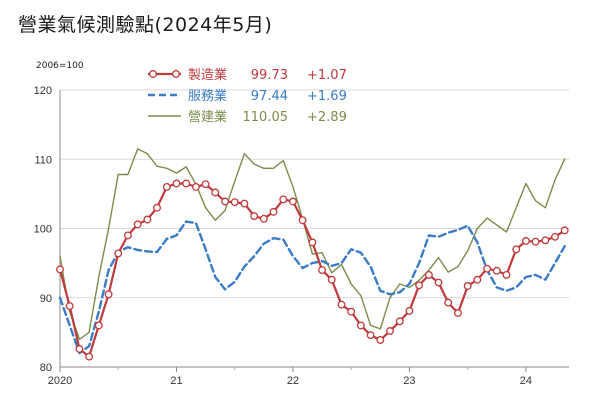 The width and height of the screenshot is (600, 400). What do you see at coordinates (176, 381) in the screenshot?
I see `x-tick-label: 21` at bounding box center [176, 381].